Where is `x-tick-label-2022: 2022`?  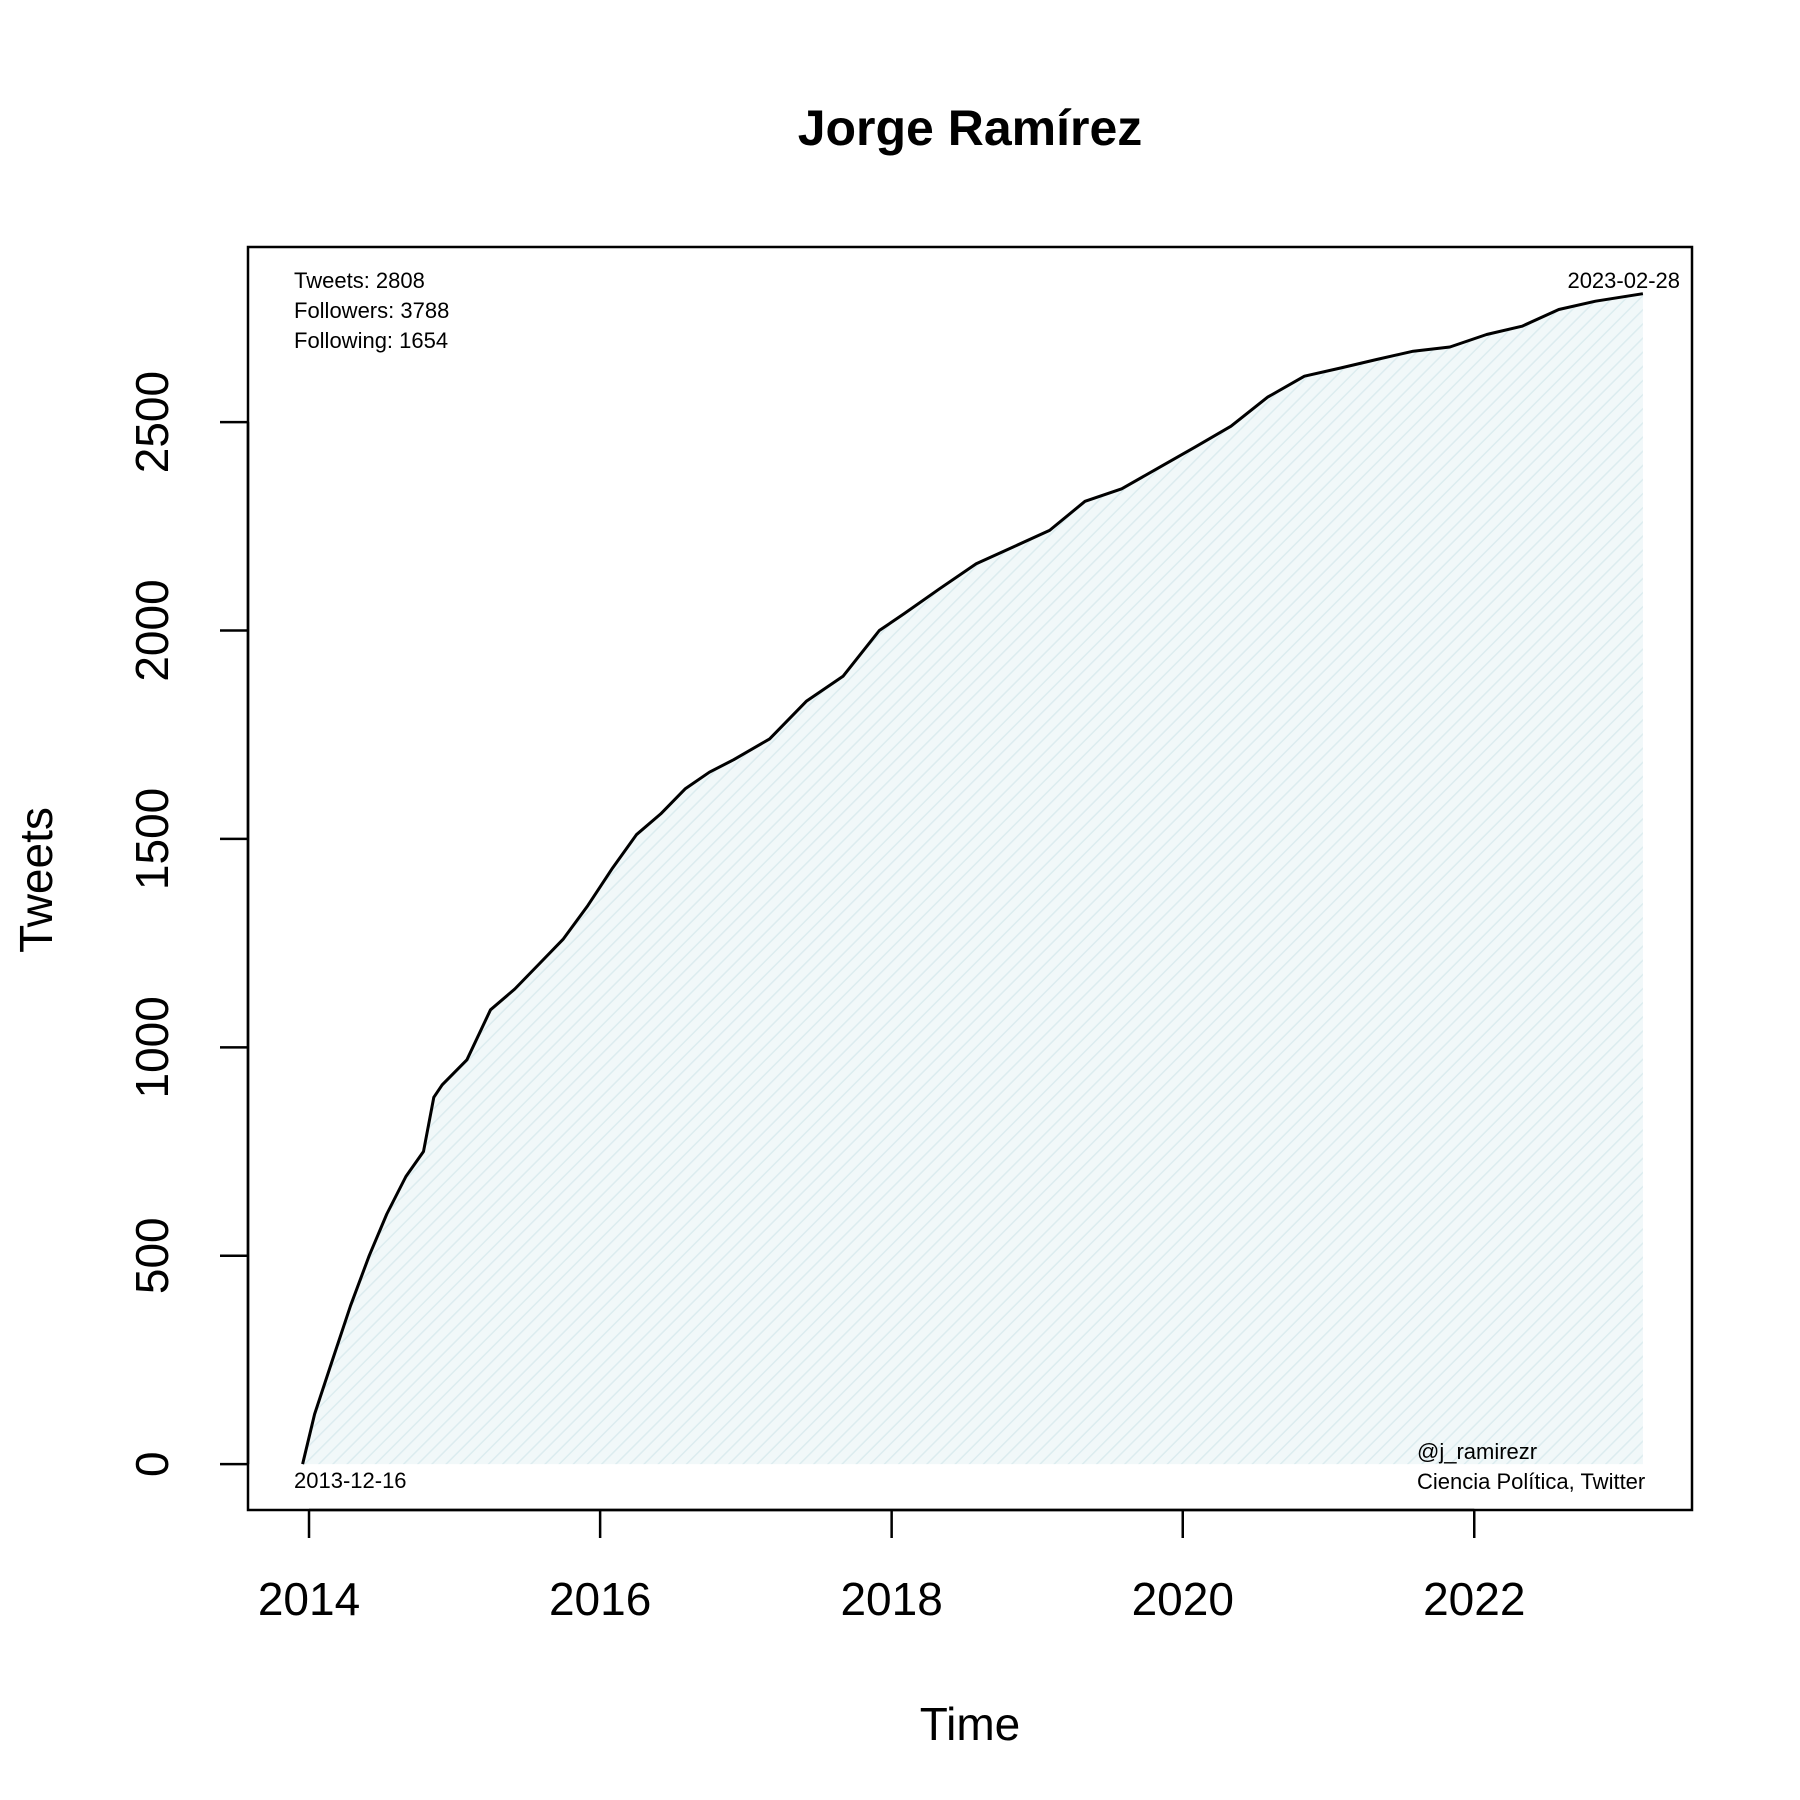 x-tick-label-2022: 2022 is located at coordinates (1474, 1599).